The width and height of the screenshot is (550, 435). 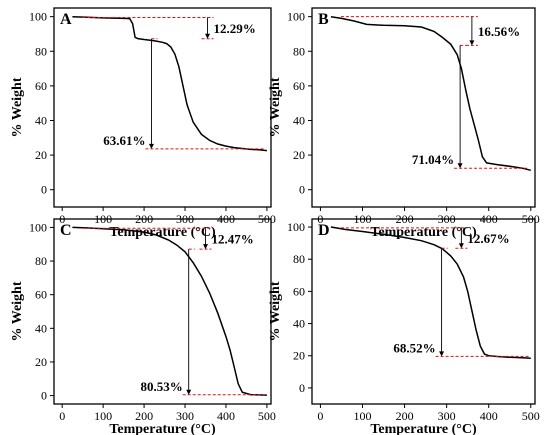 What do you see at coordinates (414, 347) in the screenshot?
I see `annotation-label: 68.52%` at bounding box center [414, 347].